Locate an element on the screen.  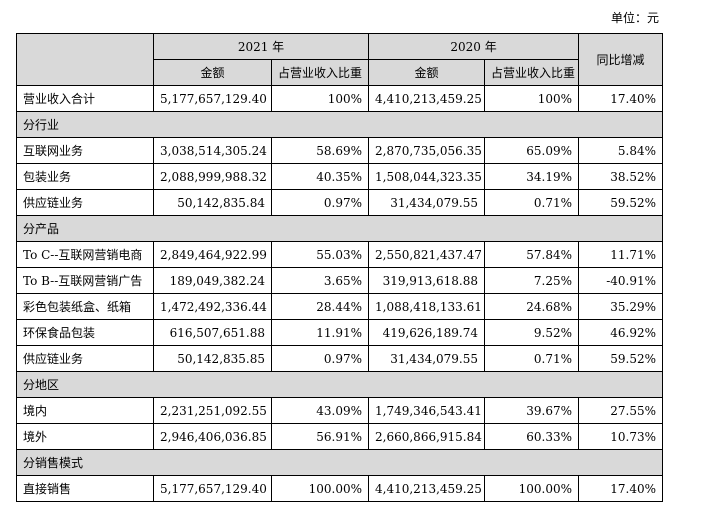
header-row-columns: 金额 占营业收入比重 金额 占营业收入比重 is located at coordinates (340, 72).